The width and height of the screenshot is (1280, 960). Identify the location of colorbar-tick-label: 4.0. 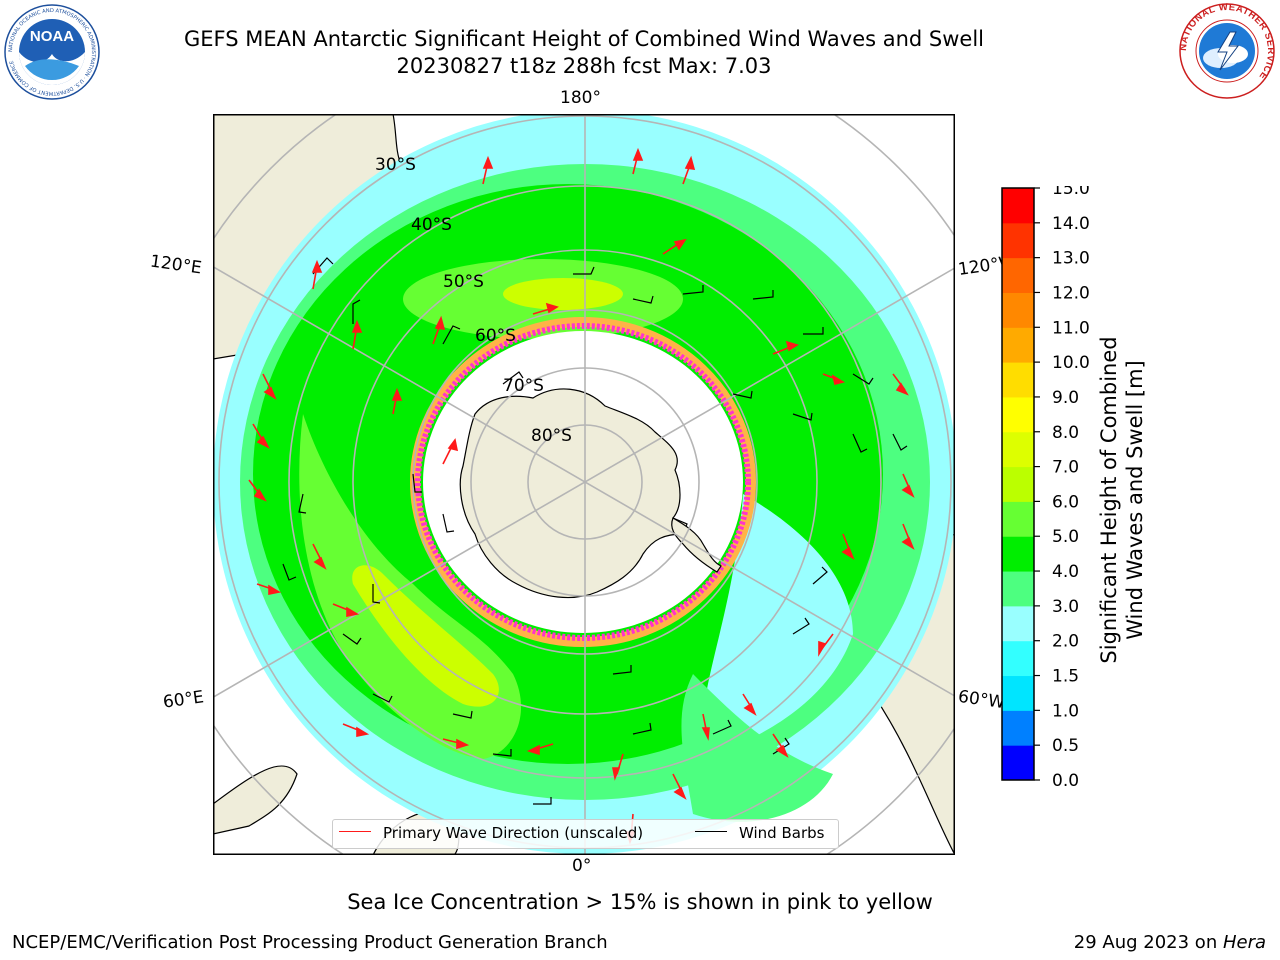
(1065, 572).